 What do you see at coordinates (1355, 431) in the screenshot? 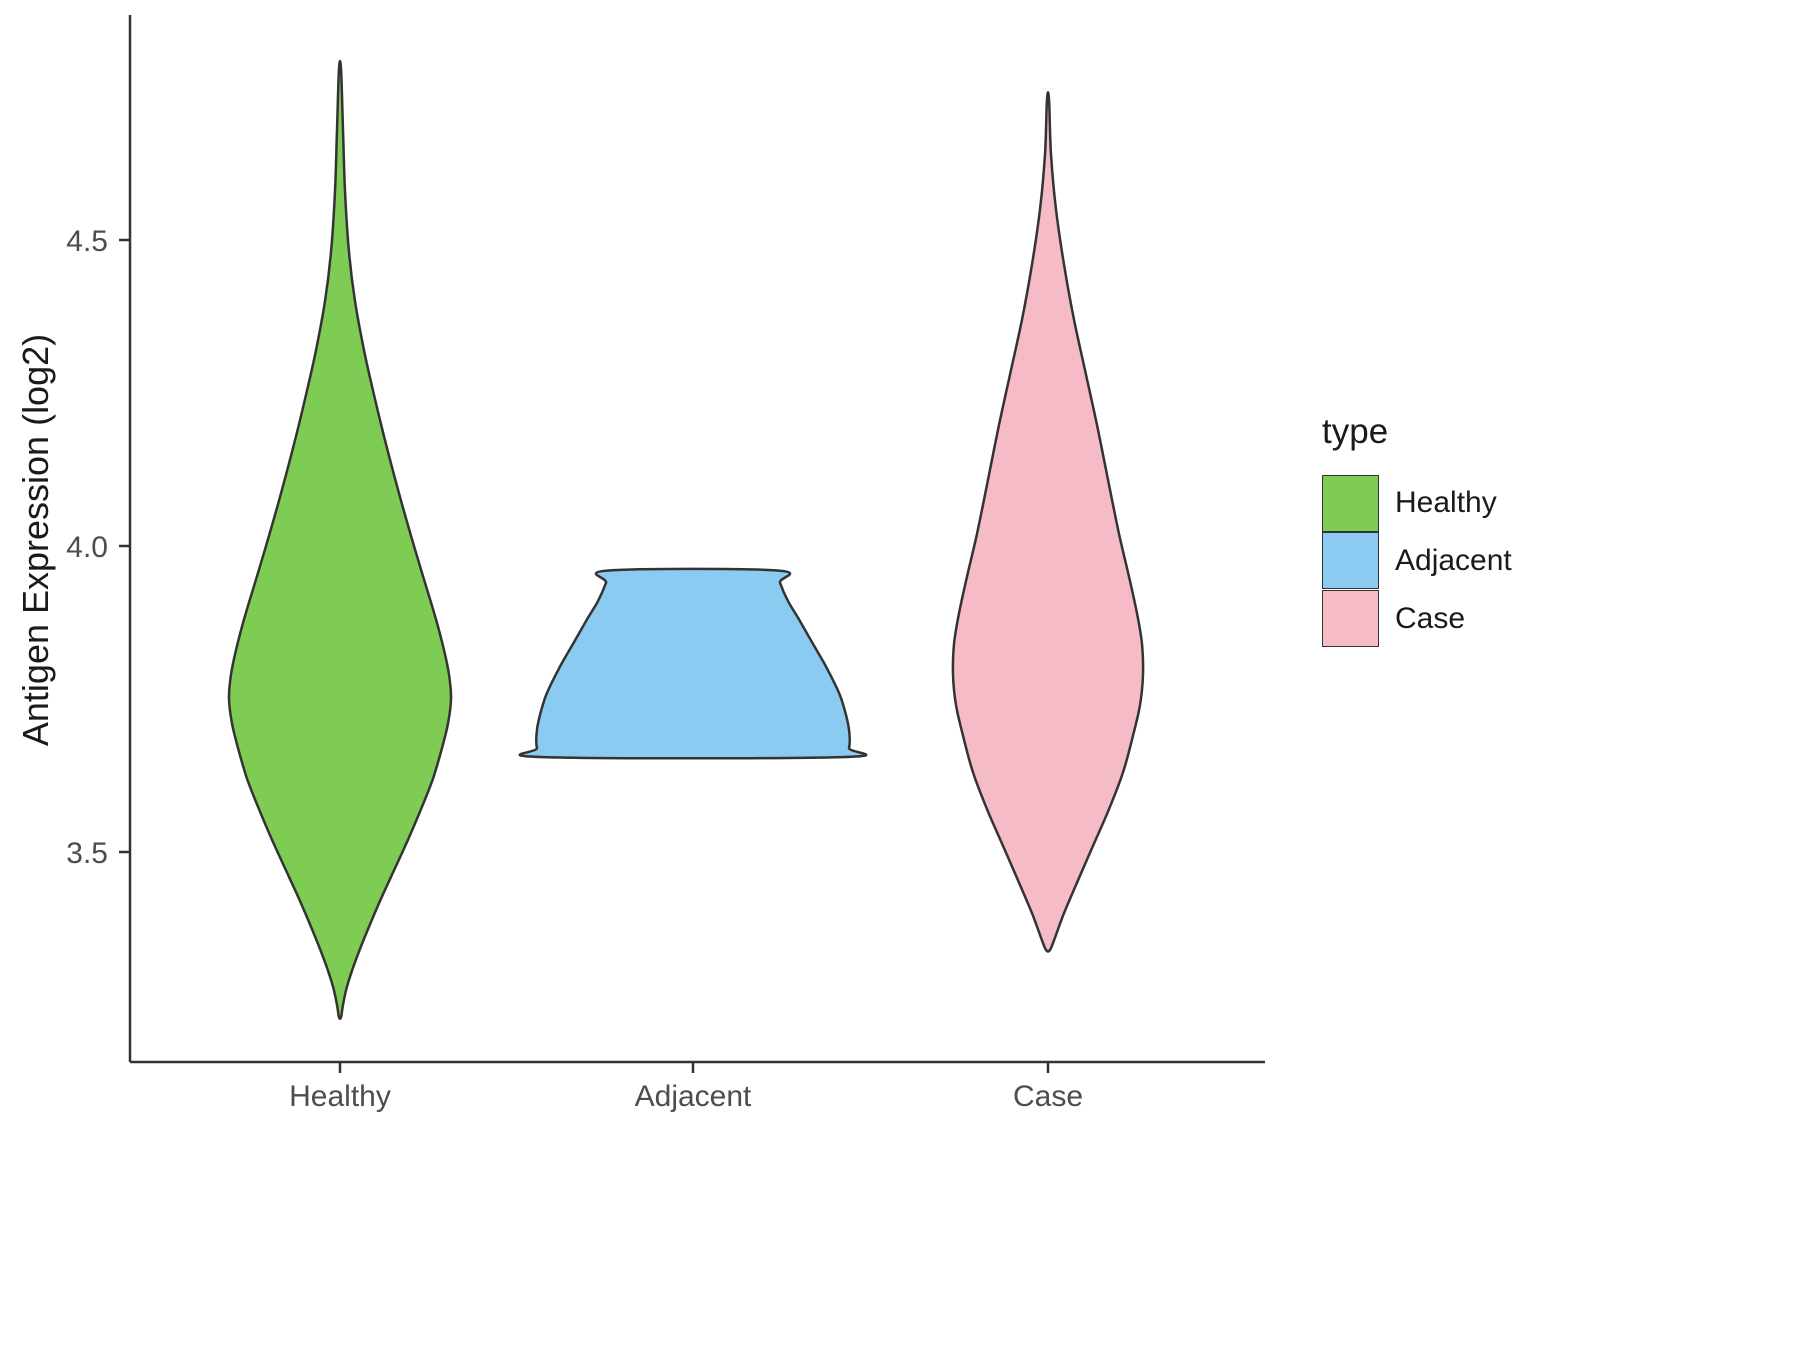
I see `legend-title: type` at bounding box center [1355, 431].